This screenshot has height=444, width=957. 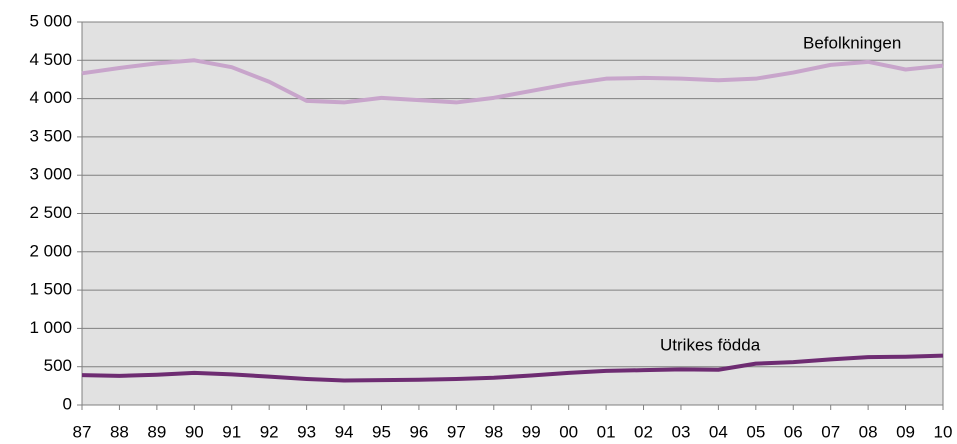 I want to click on x-tick-label: 89, so click(x=156, y=431).